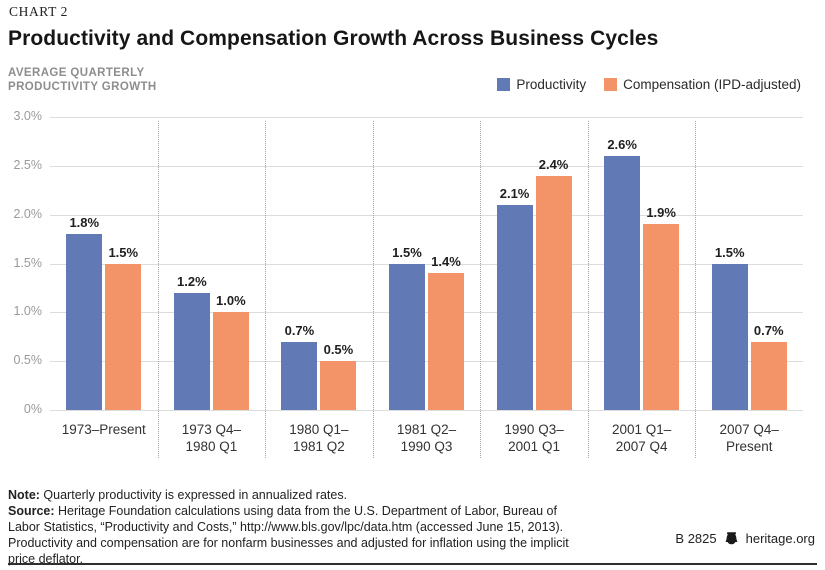  Describe the element at coordinates (338, 350) in the screenshot. I see `bar-value-label: 0.5%` at that location.